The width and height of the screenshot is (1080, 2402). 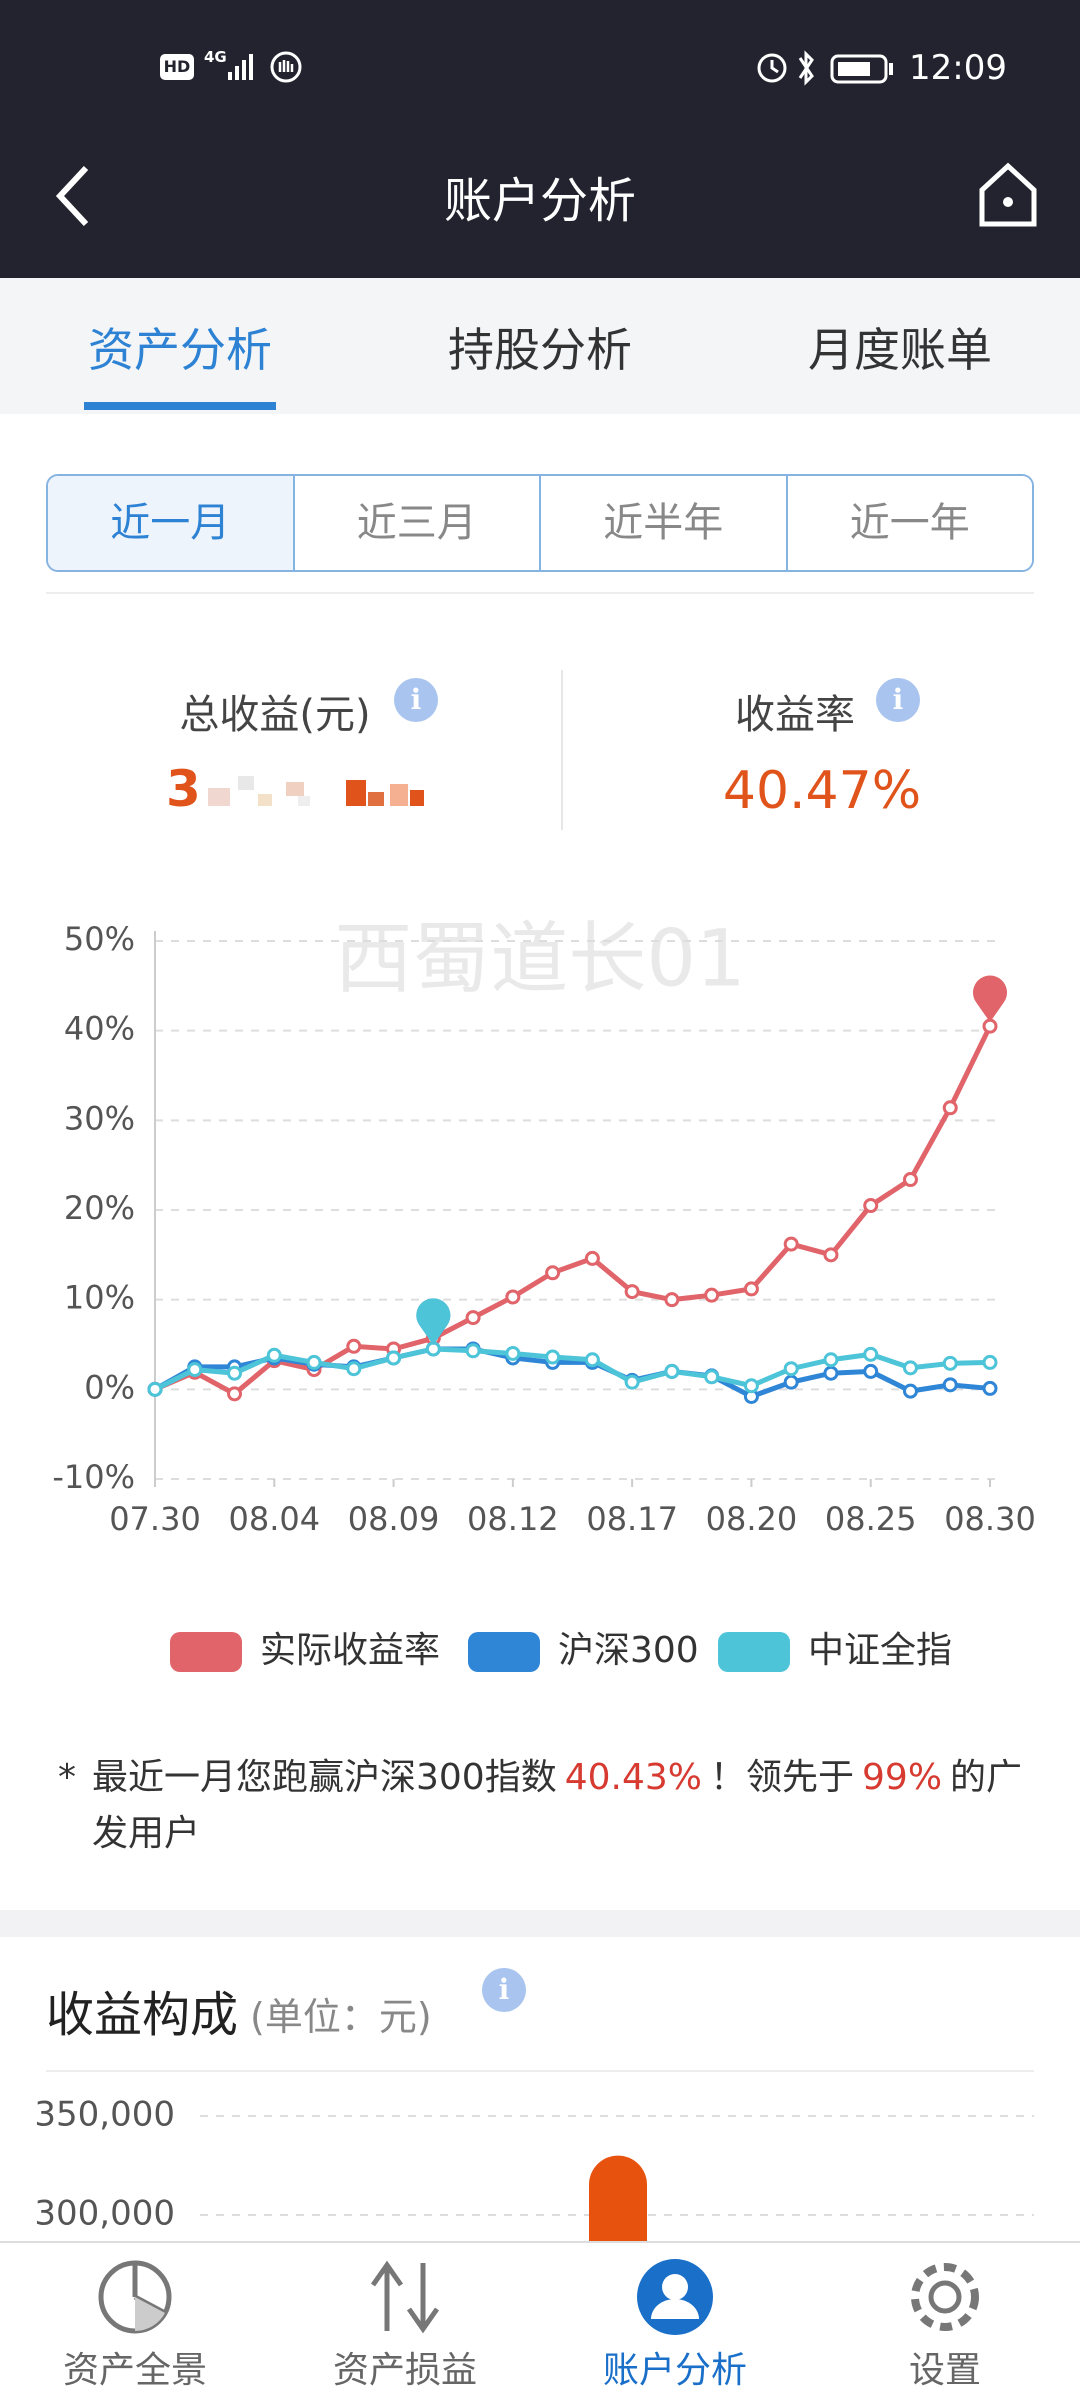 I want to click on page-title: 账户分析, so click(x=540, y=201).